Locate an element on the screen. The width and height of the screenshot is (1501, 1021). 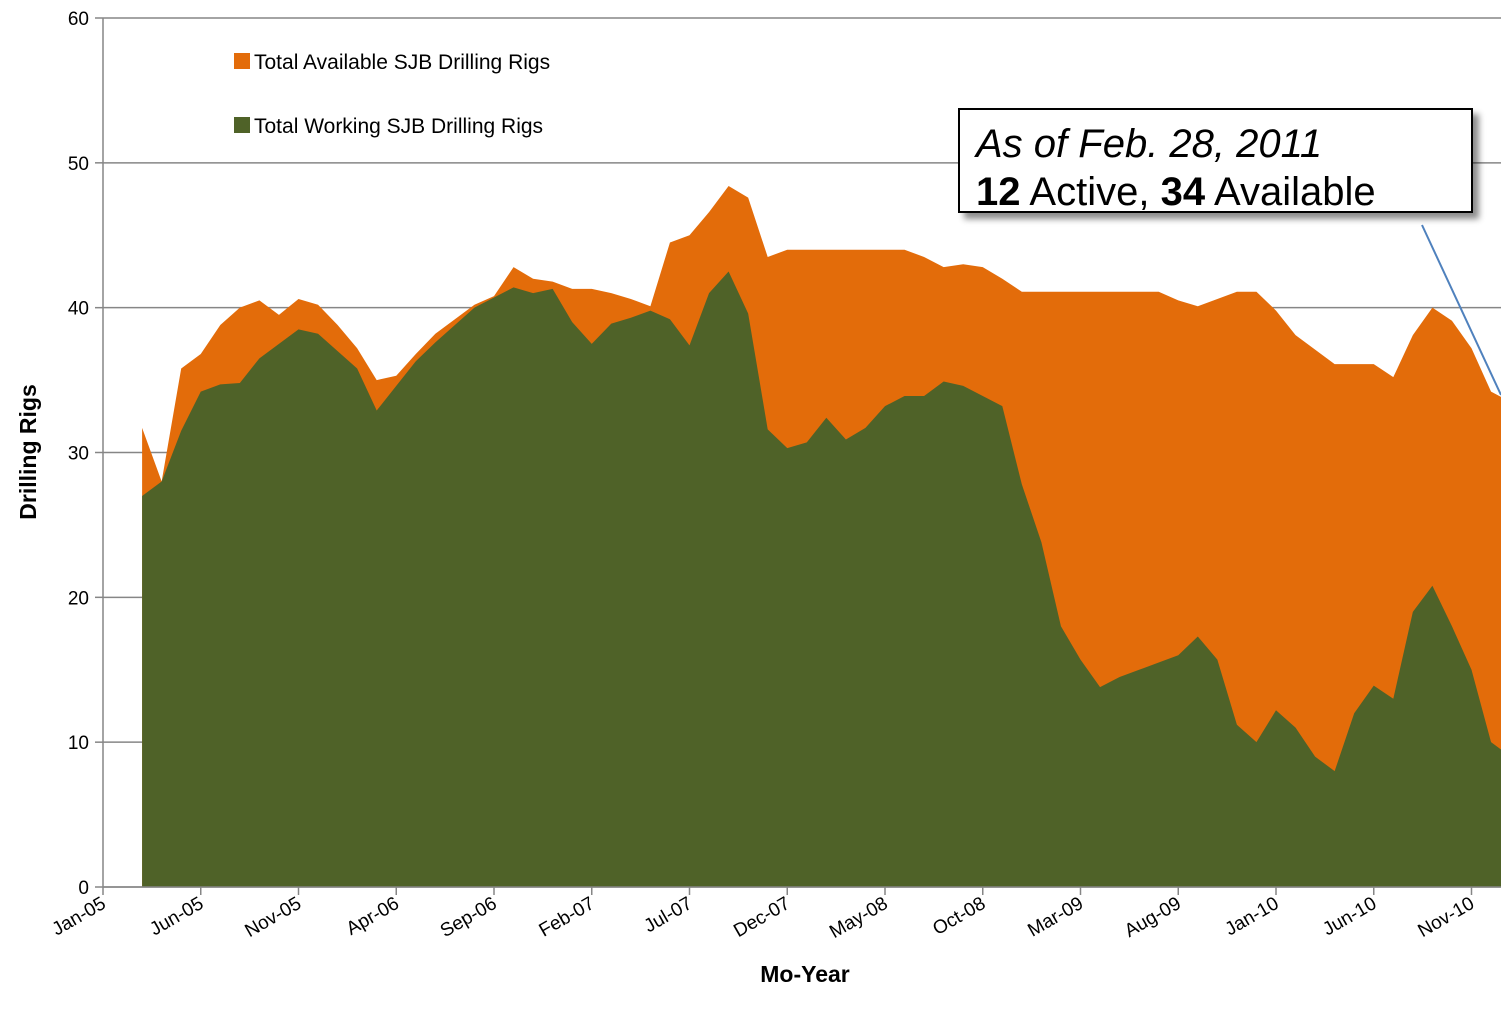
x-tick-label: Oct-08 is located at coordinates (959, 916).